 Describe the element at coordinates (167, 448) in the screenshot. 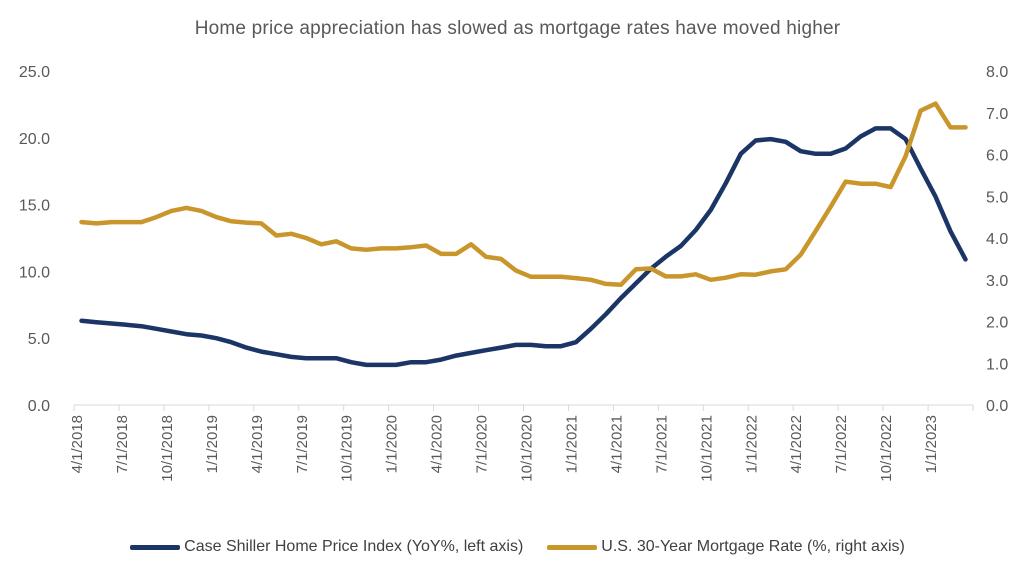

I see `x-tick-label: 10/1/2018` at that location.